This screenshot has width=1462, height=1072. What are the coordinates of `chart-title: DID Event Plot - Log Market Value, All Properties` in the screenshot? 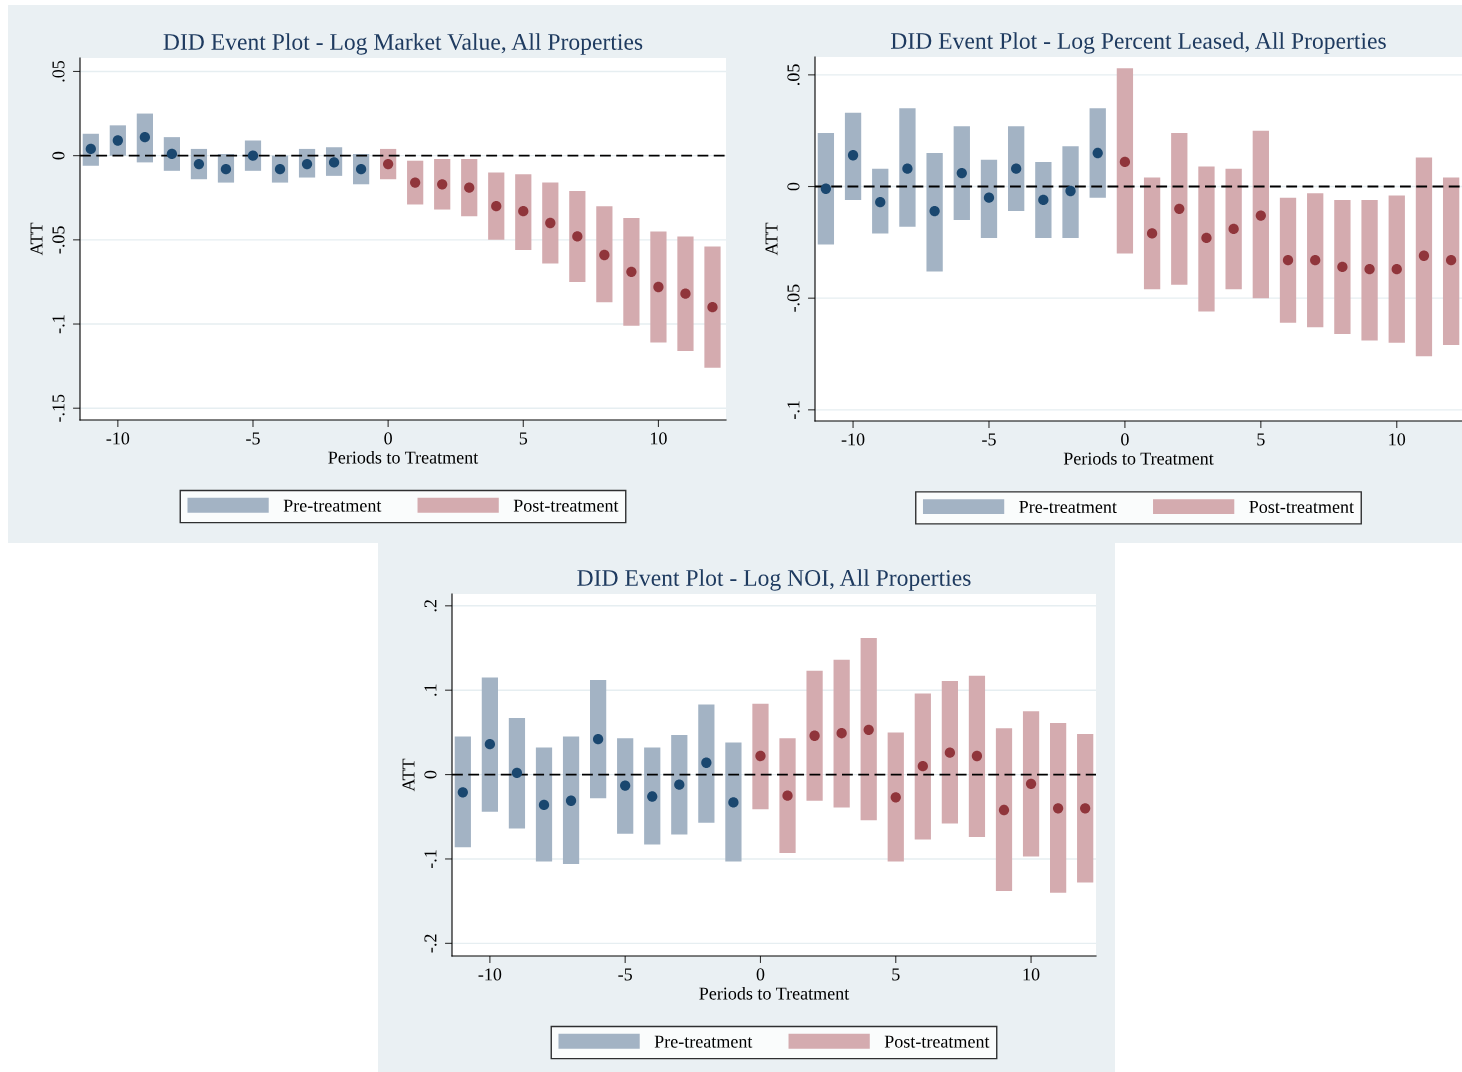 It's located at (403, 44).